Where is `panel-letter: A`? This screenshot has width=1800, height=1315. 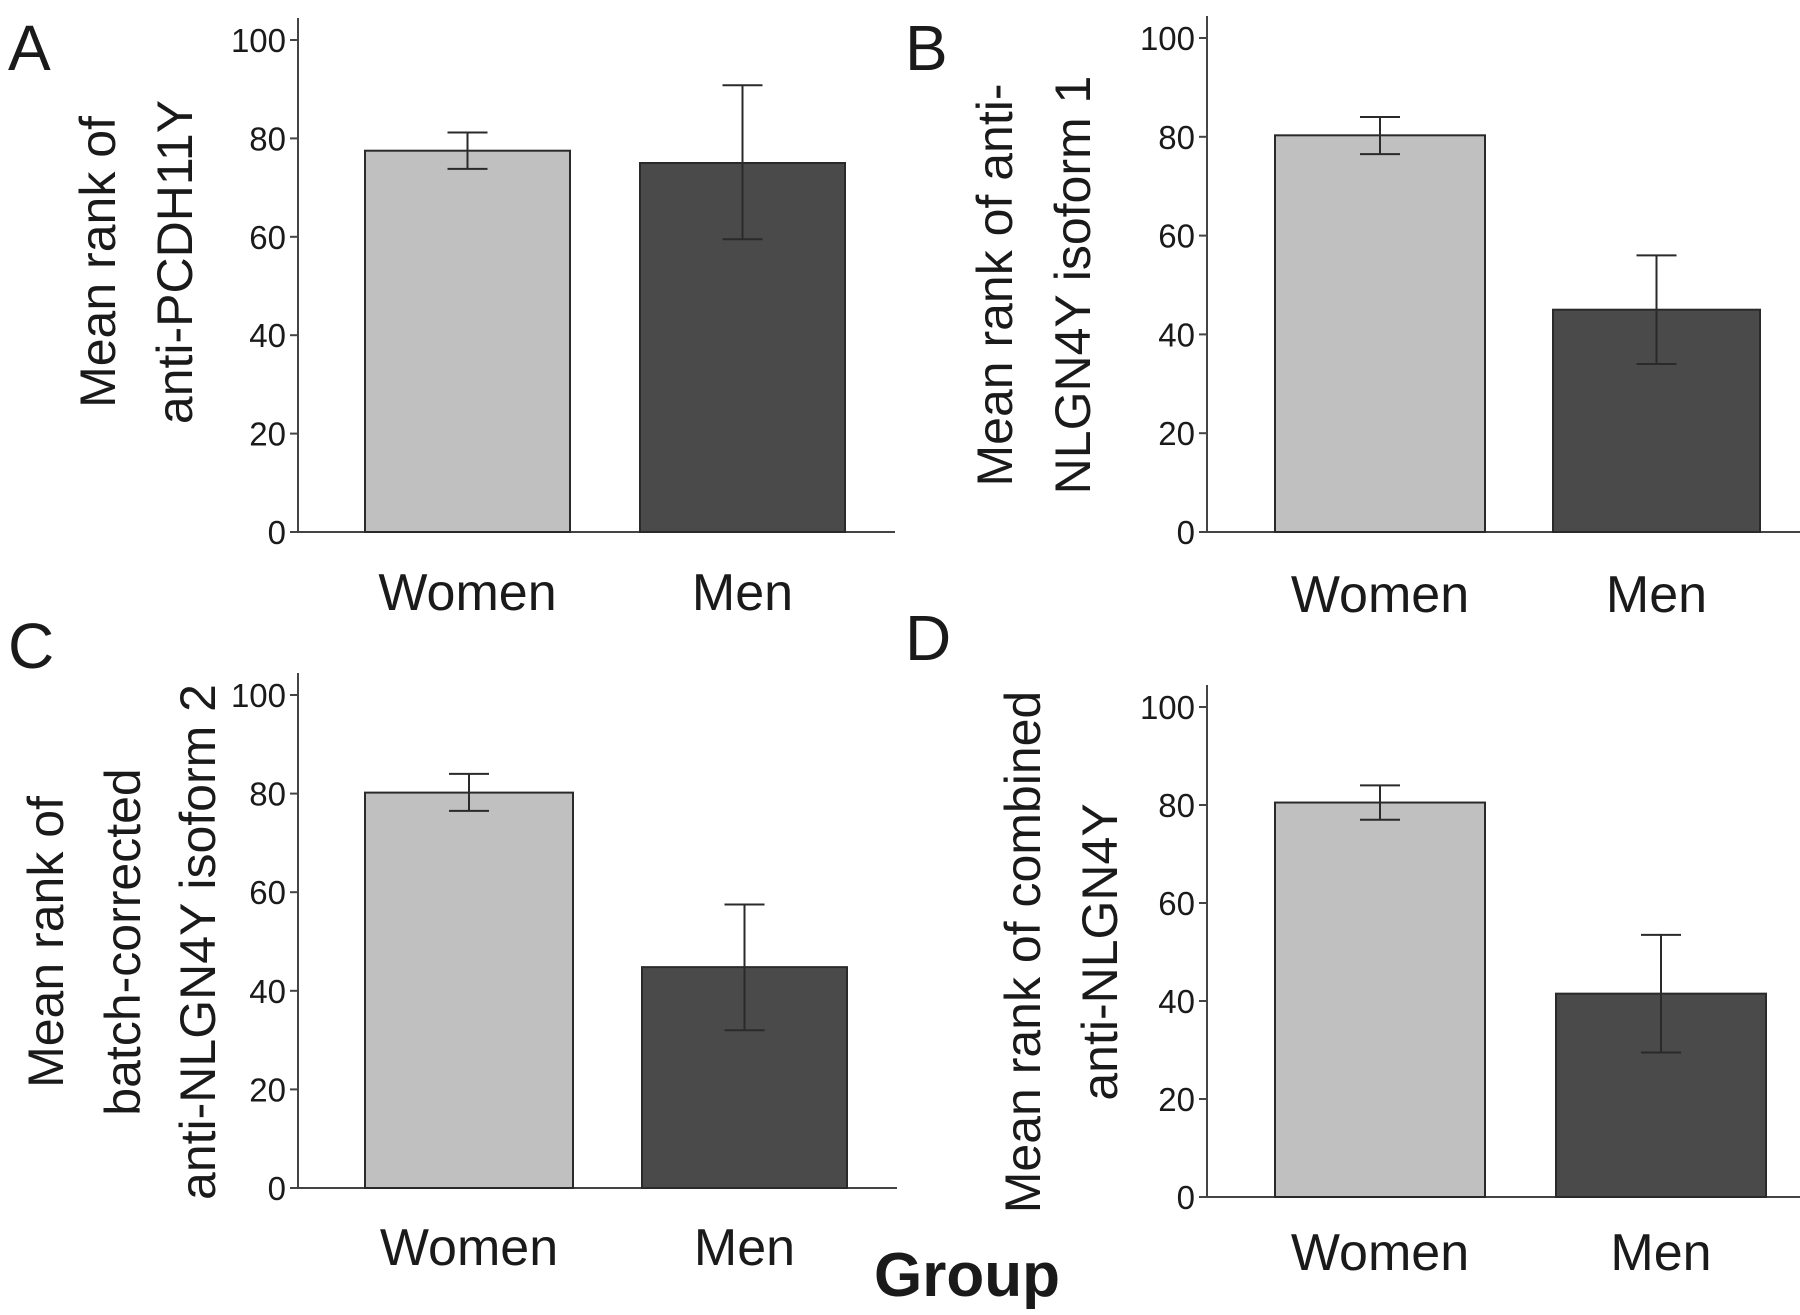 panel-letter: A is located at coordinates (29, 48).